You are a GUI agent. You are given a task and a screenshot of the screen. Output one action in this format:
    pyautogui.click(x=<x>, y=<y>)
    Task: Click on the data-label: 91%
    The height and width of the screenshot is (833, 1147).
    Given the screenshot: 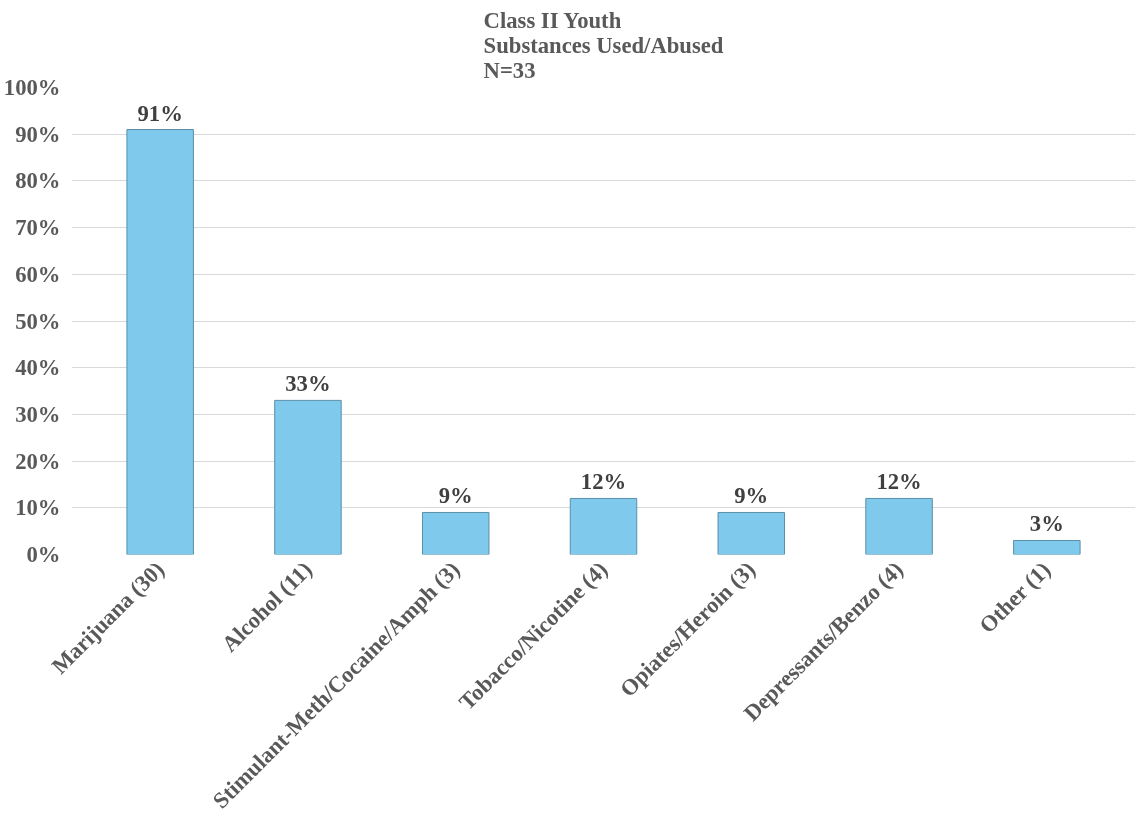 What is the action you would take?
    pyautogui.click(x=160, y=113)
    